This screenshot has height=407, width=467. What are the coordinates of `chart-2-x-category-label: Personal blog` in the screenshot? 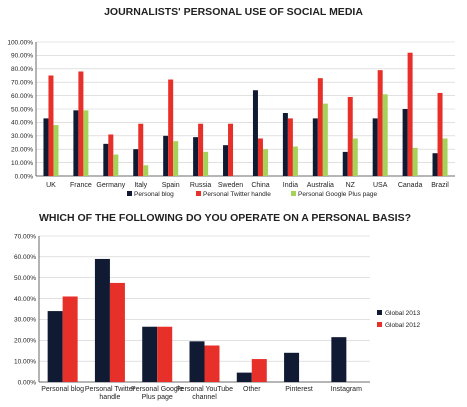 It's located at (62, 389).